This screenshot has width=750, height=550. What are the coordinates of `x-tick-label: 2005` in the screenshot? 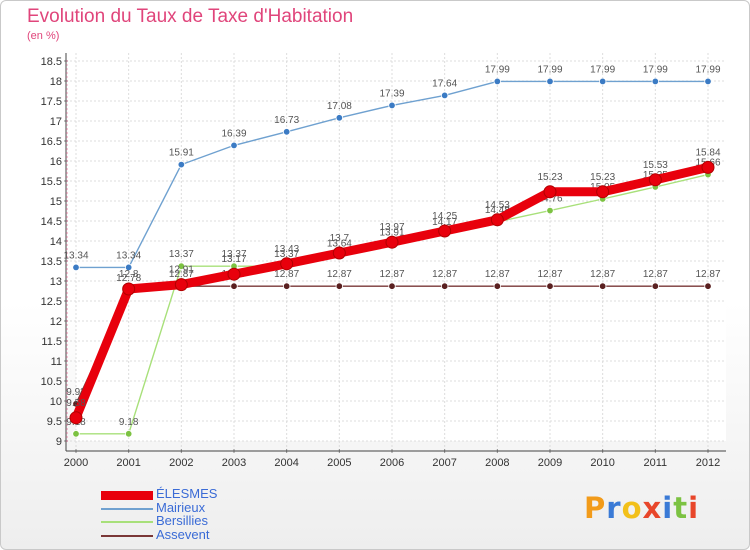 It's located at (339, 463).